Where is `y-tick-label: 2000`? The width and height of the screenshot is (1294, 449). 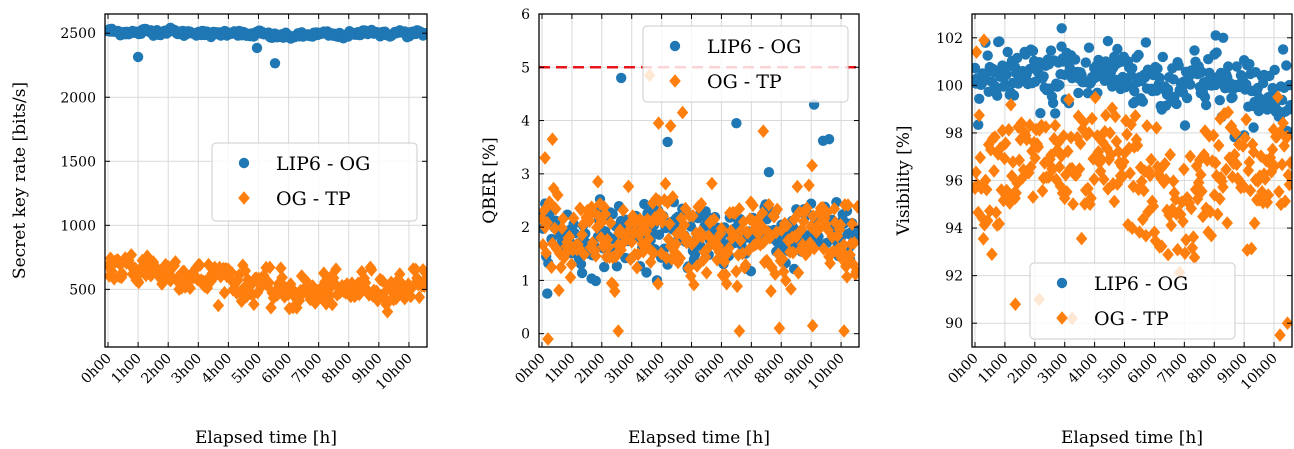
y-tick-label: 2000 is located at coordinates (78, 98).